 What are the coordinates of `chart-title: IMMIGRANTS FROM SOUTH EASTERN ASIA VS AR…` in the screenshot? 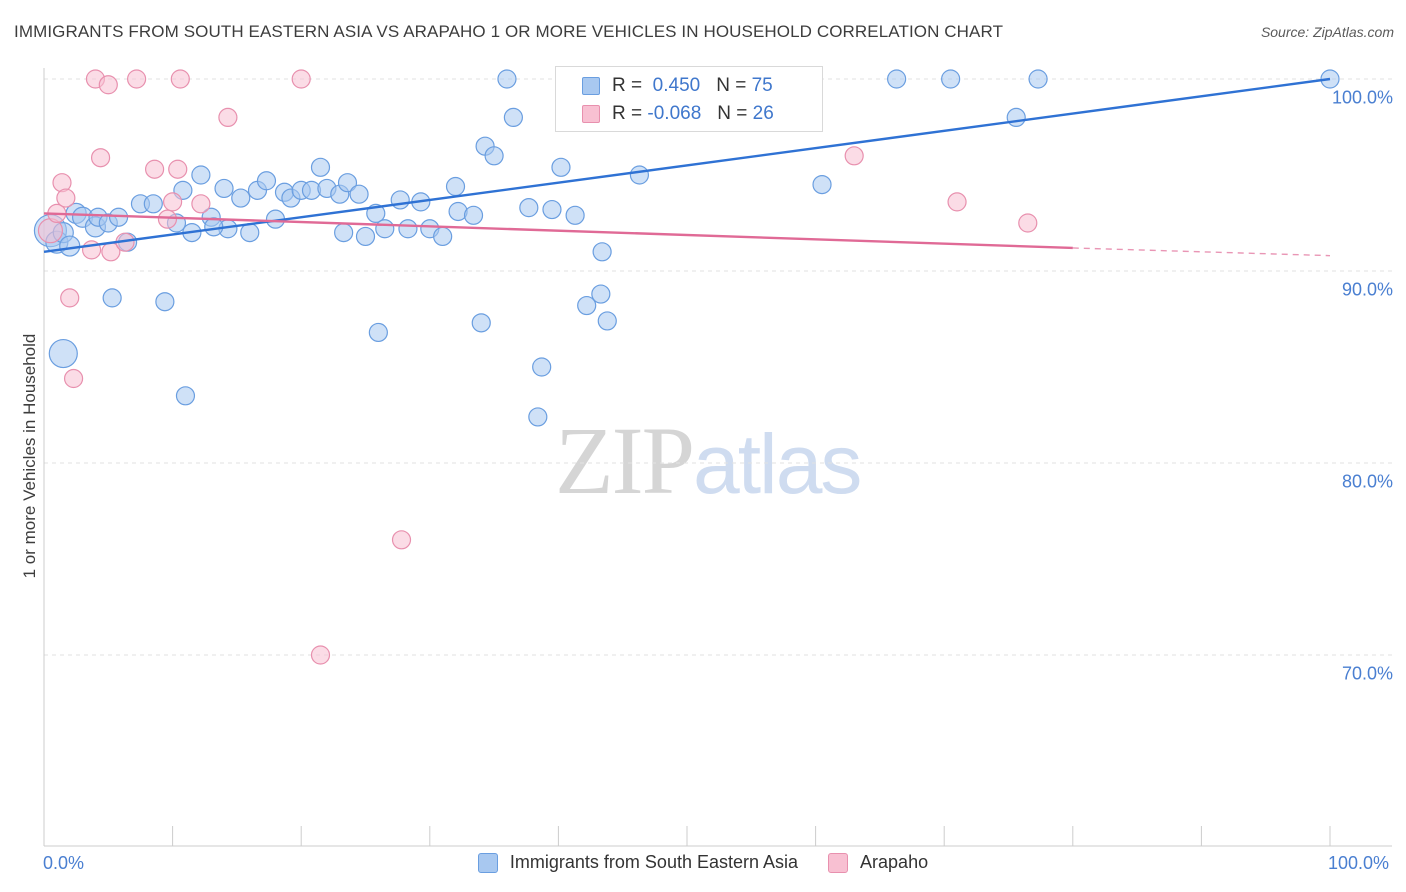 It's located at (509, 31).